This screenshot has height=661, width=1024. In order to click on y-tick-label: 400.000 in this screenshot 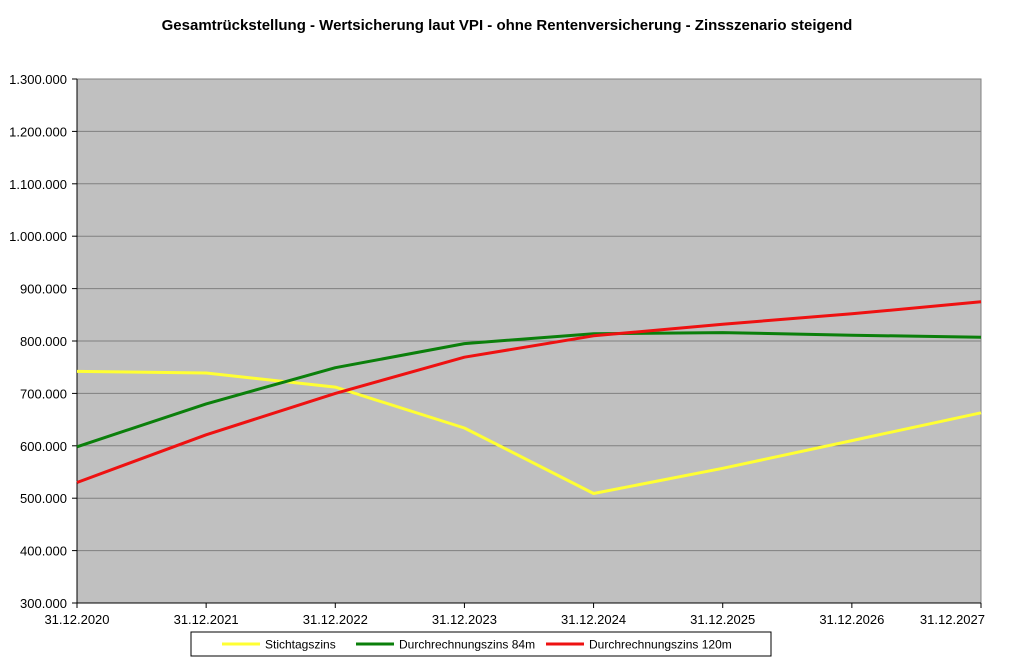, I will do `click(43, 551)`.